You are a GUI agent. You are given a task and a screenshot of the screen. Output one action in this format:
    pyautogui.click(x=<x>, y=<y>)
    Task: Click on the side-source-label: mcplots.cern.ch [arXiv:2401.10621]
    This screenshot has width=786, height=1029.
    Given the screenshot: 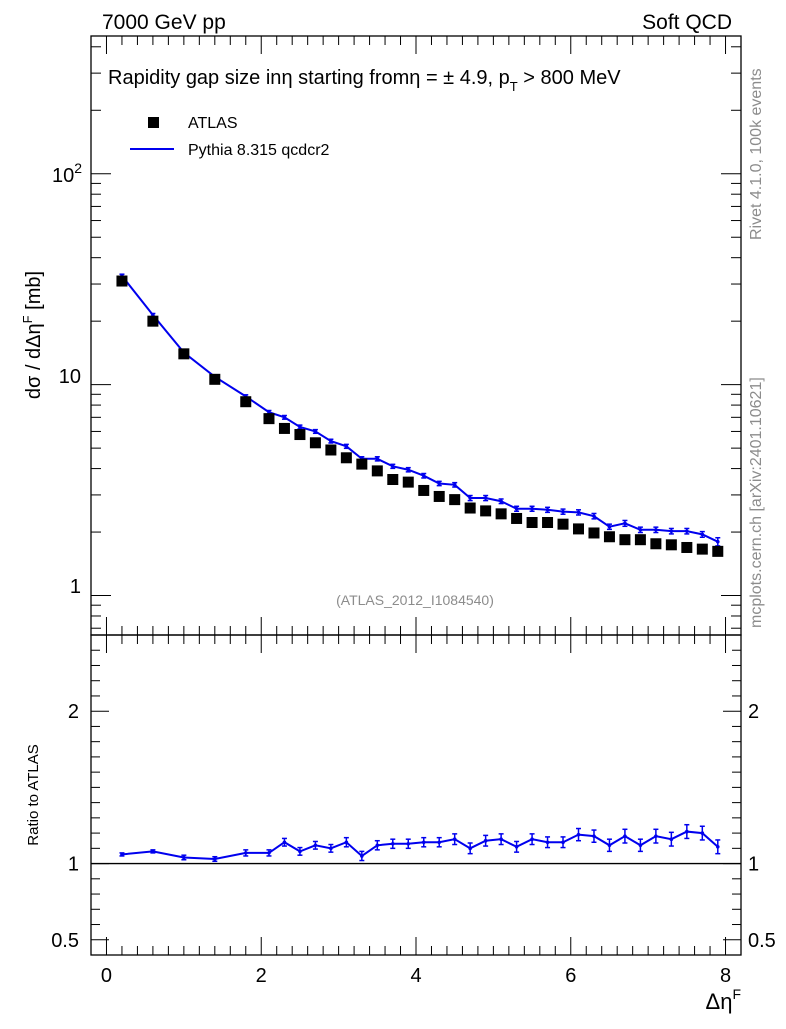 What is the action you would take?
    pyautogui.click(x=756, y=502)
    